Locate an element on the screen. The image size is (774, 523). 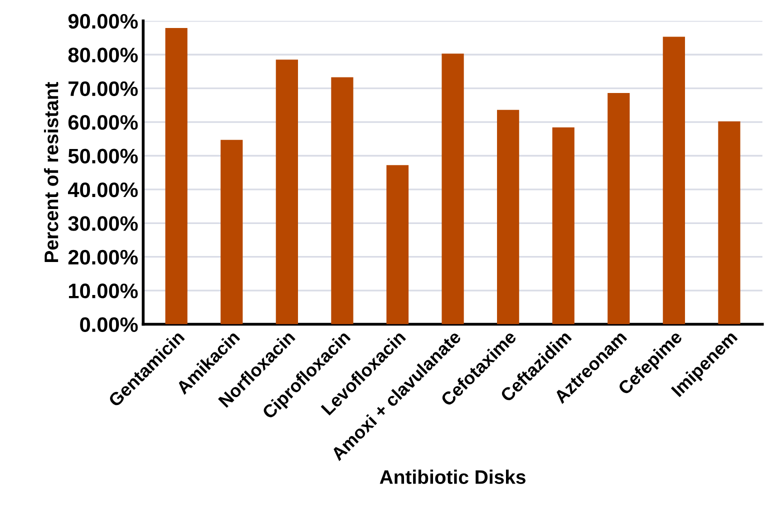
y-tick-label: 40.00% is located at coordinates (103, 190).